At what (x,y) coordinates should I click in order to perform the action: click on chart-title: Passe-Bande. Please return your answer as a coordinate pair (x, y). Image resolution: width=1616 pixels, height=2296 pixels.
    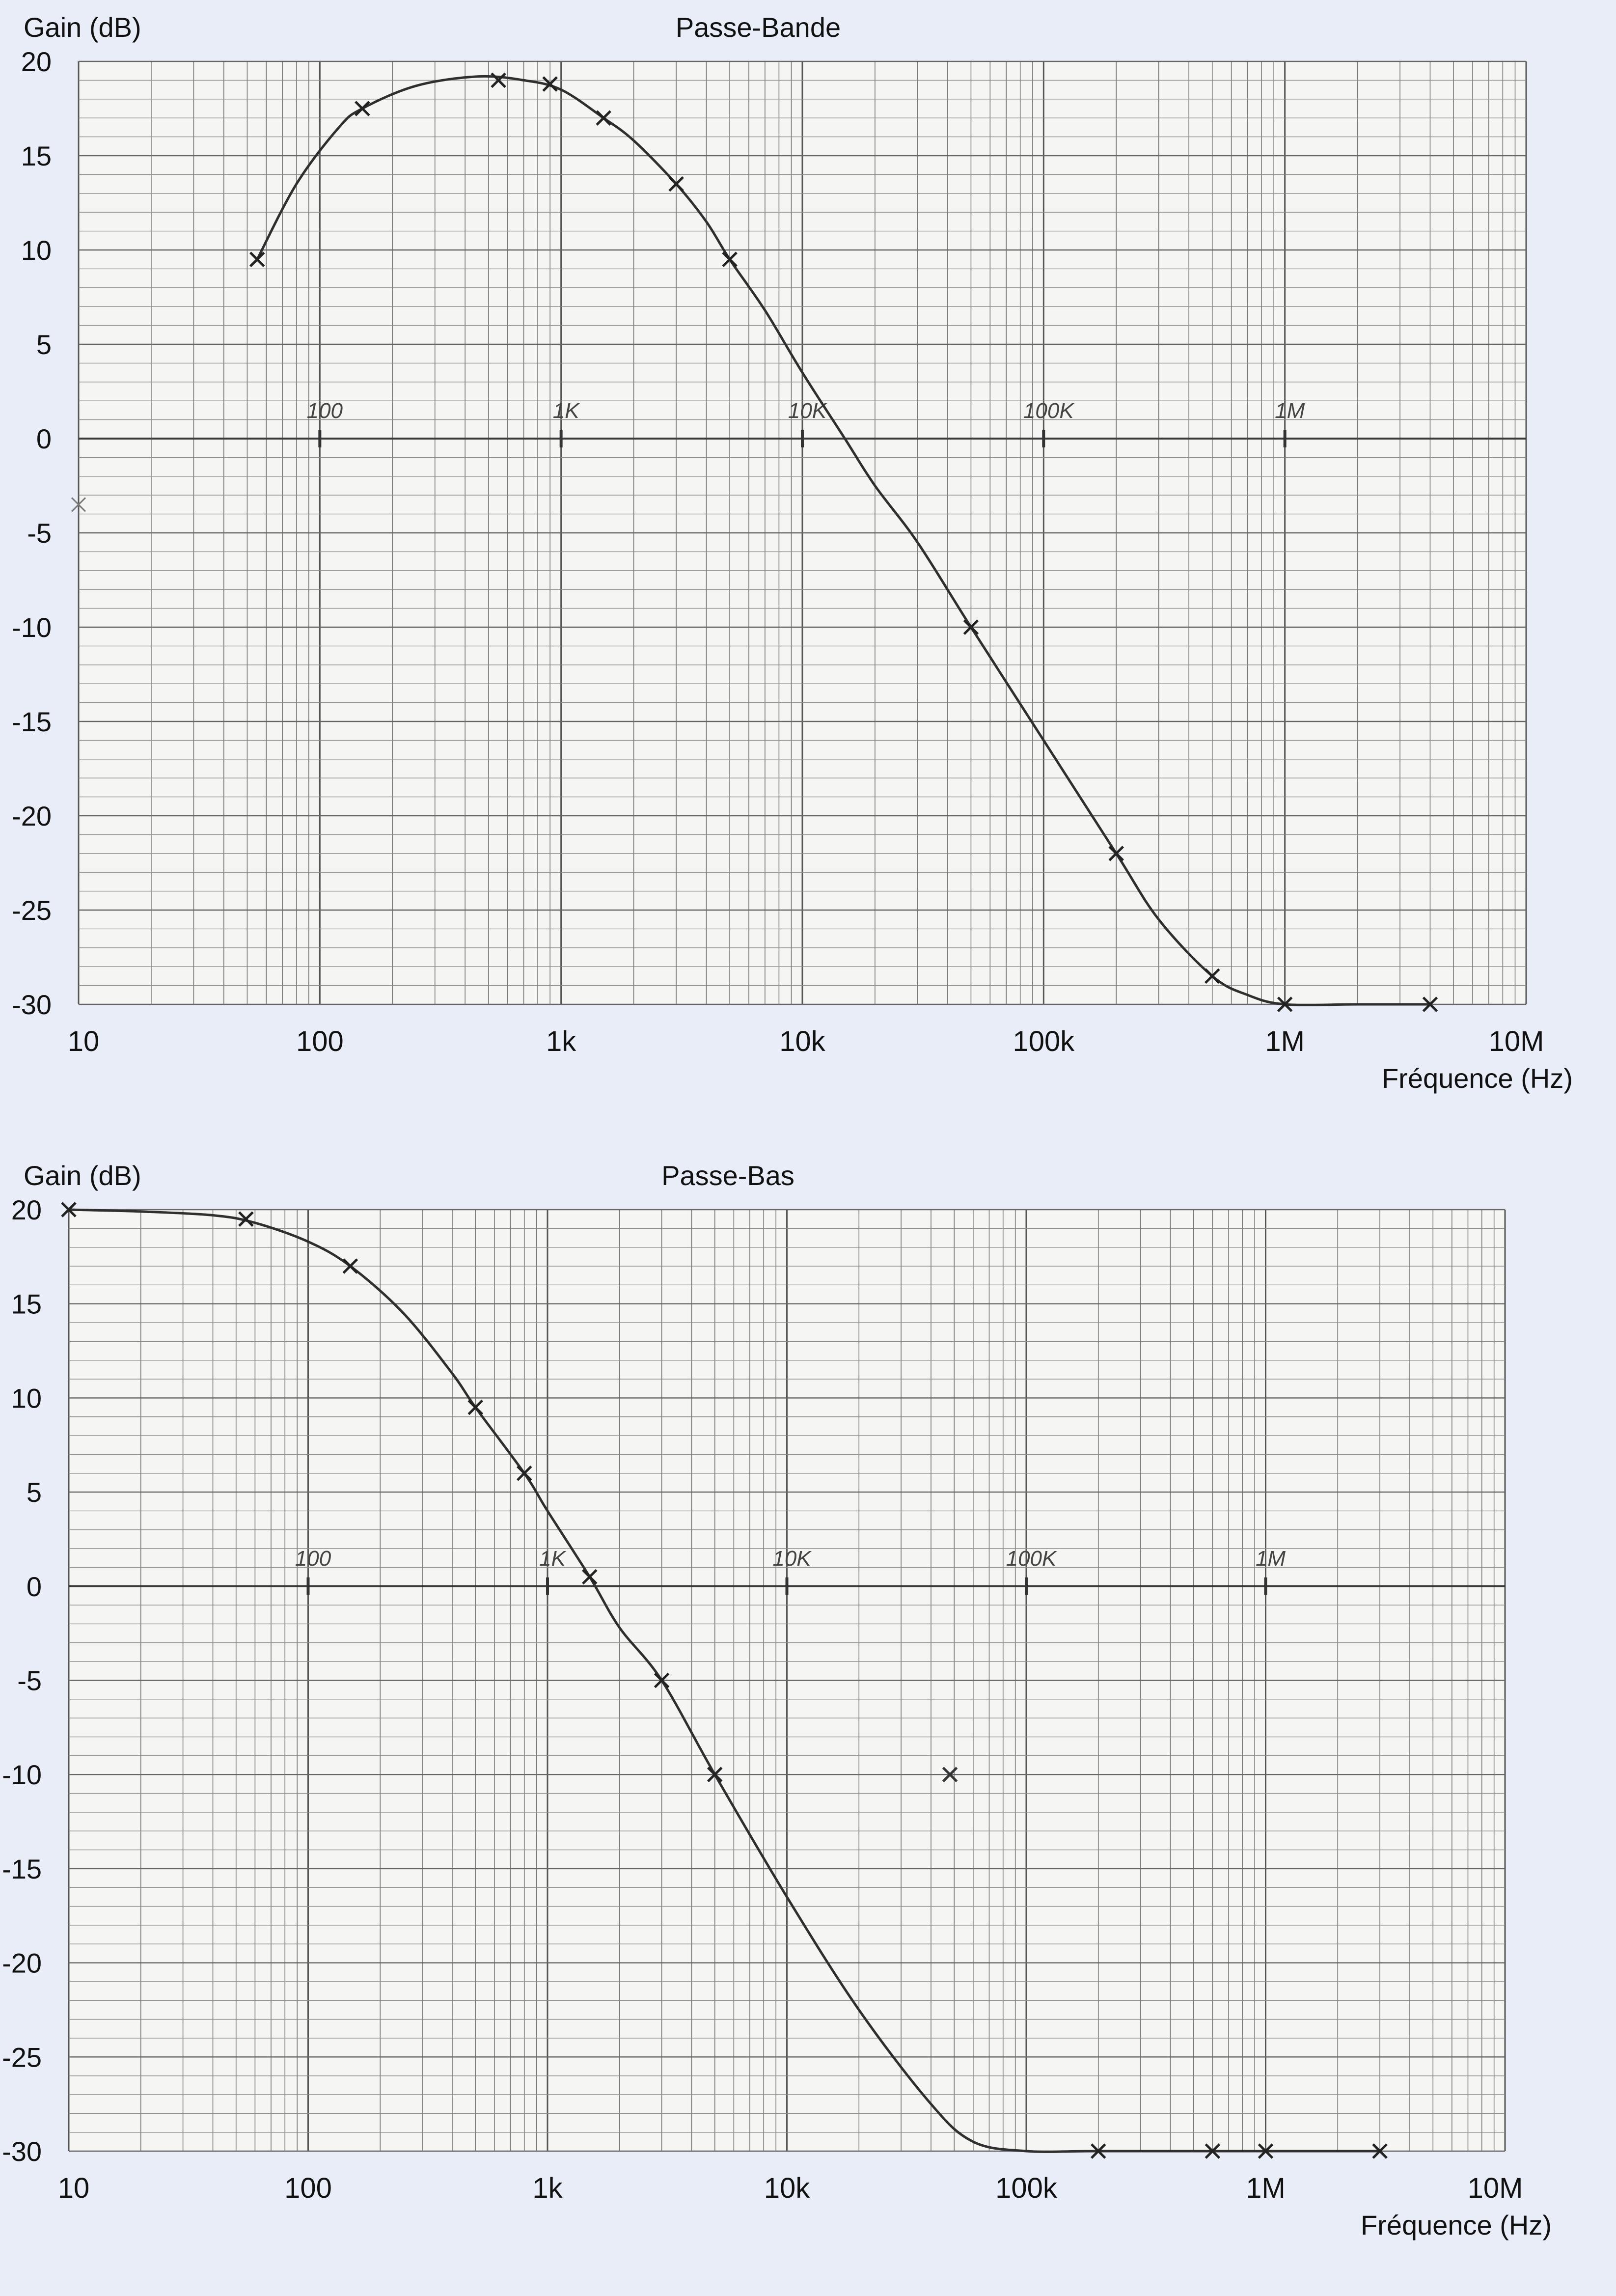
    Looking at the image, I should click on (759, 28).